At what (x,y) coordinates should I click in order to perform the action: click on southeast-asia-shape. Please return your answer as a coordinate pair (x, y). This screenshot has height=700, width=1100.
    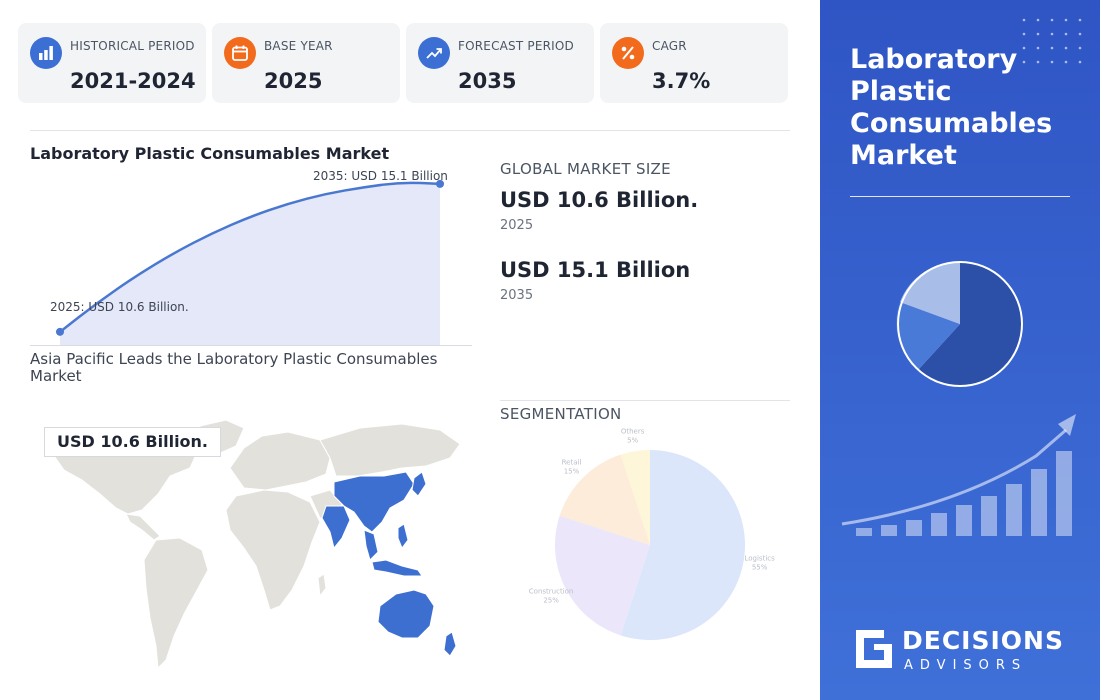
    Looking at the image, I should click on (371, 545).